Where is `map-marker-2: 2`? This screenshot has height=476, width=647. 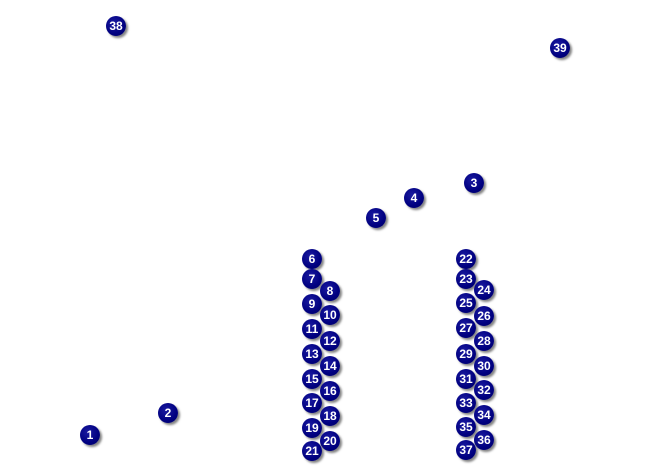 map-marker-2: 2 is located at coordinates (168, 413).